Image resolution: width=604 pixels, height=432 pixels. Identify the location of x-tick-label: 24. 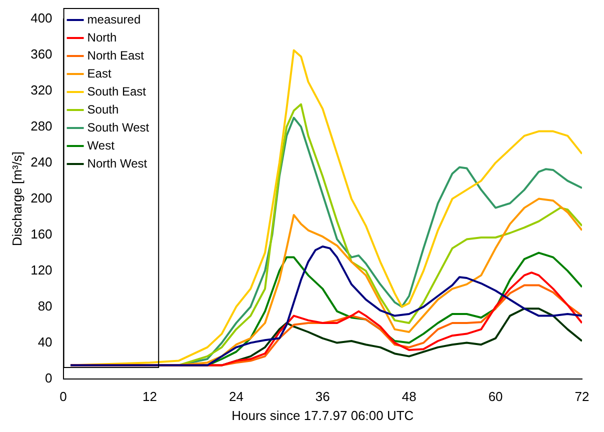
(236, 396).